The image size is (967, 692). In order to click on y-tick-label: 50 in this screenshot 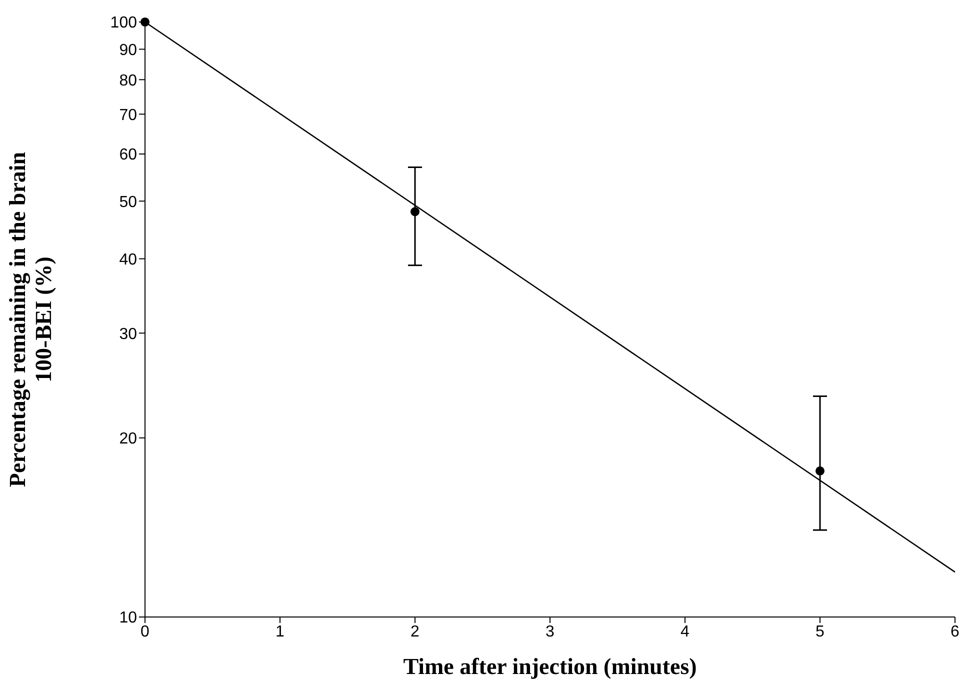, I will do `click(128, 202)`.